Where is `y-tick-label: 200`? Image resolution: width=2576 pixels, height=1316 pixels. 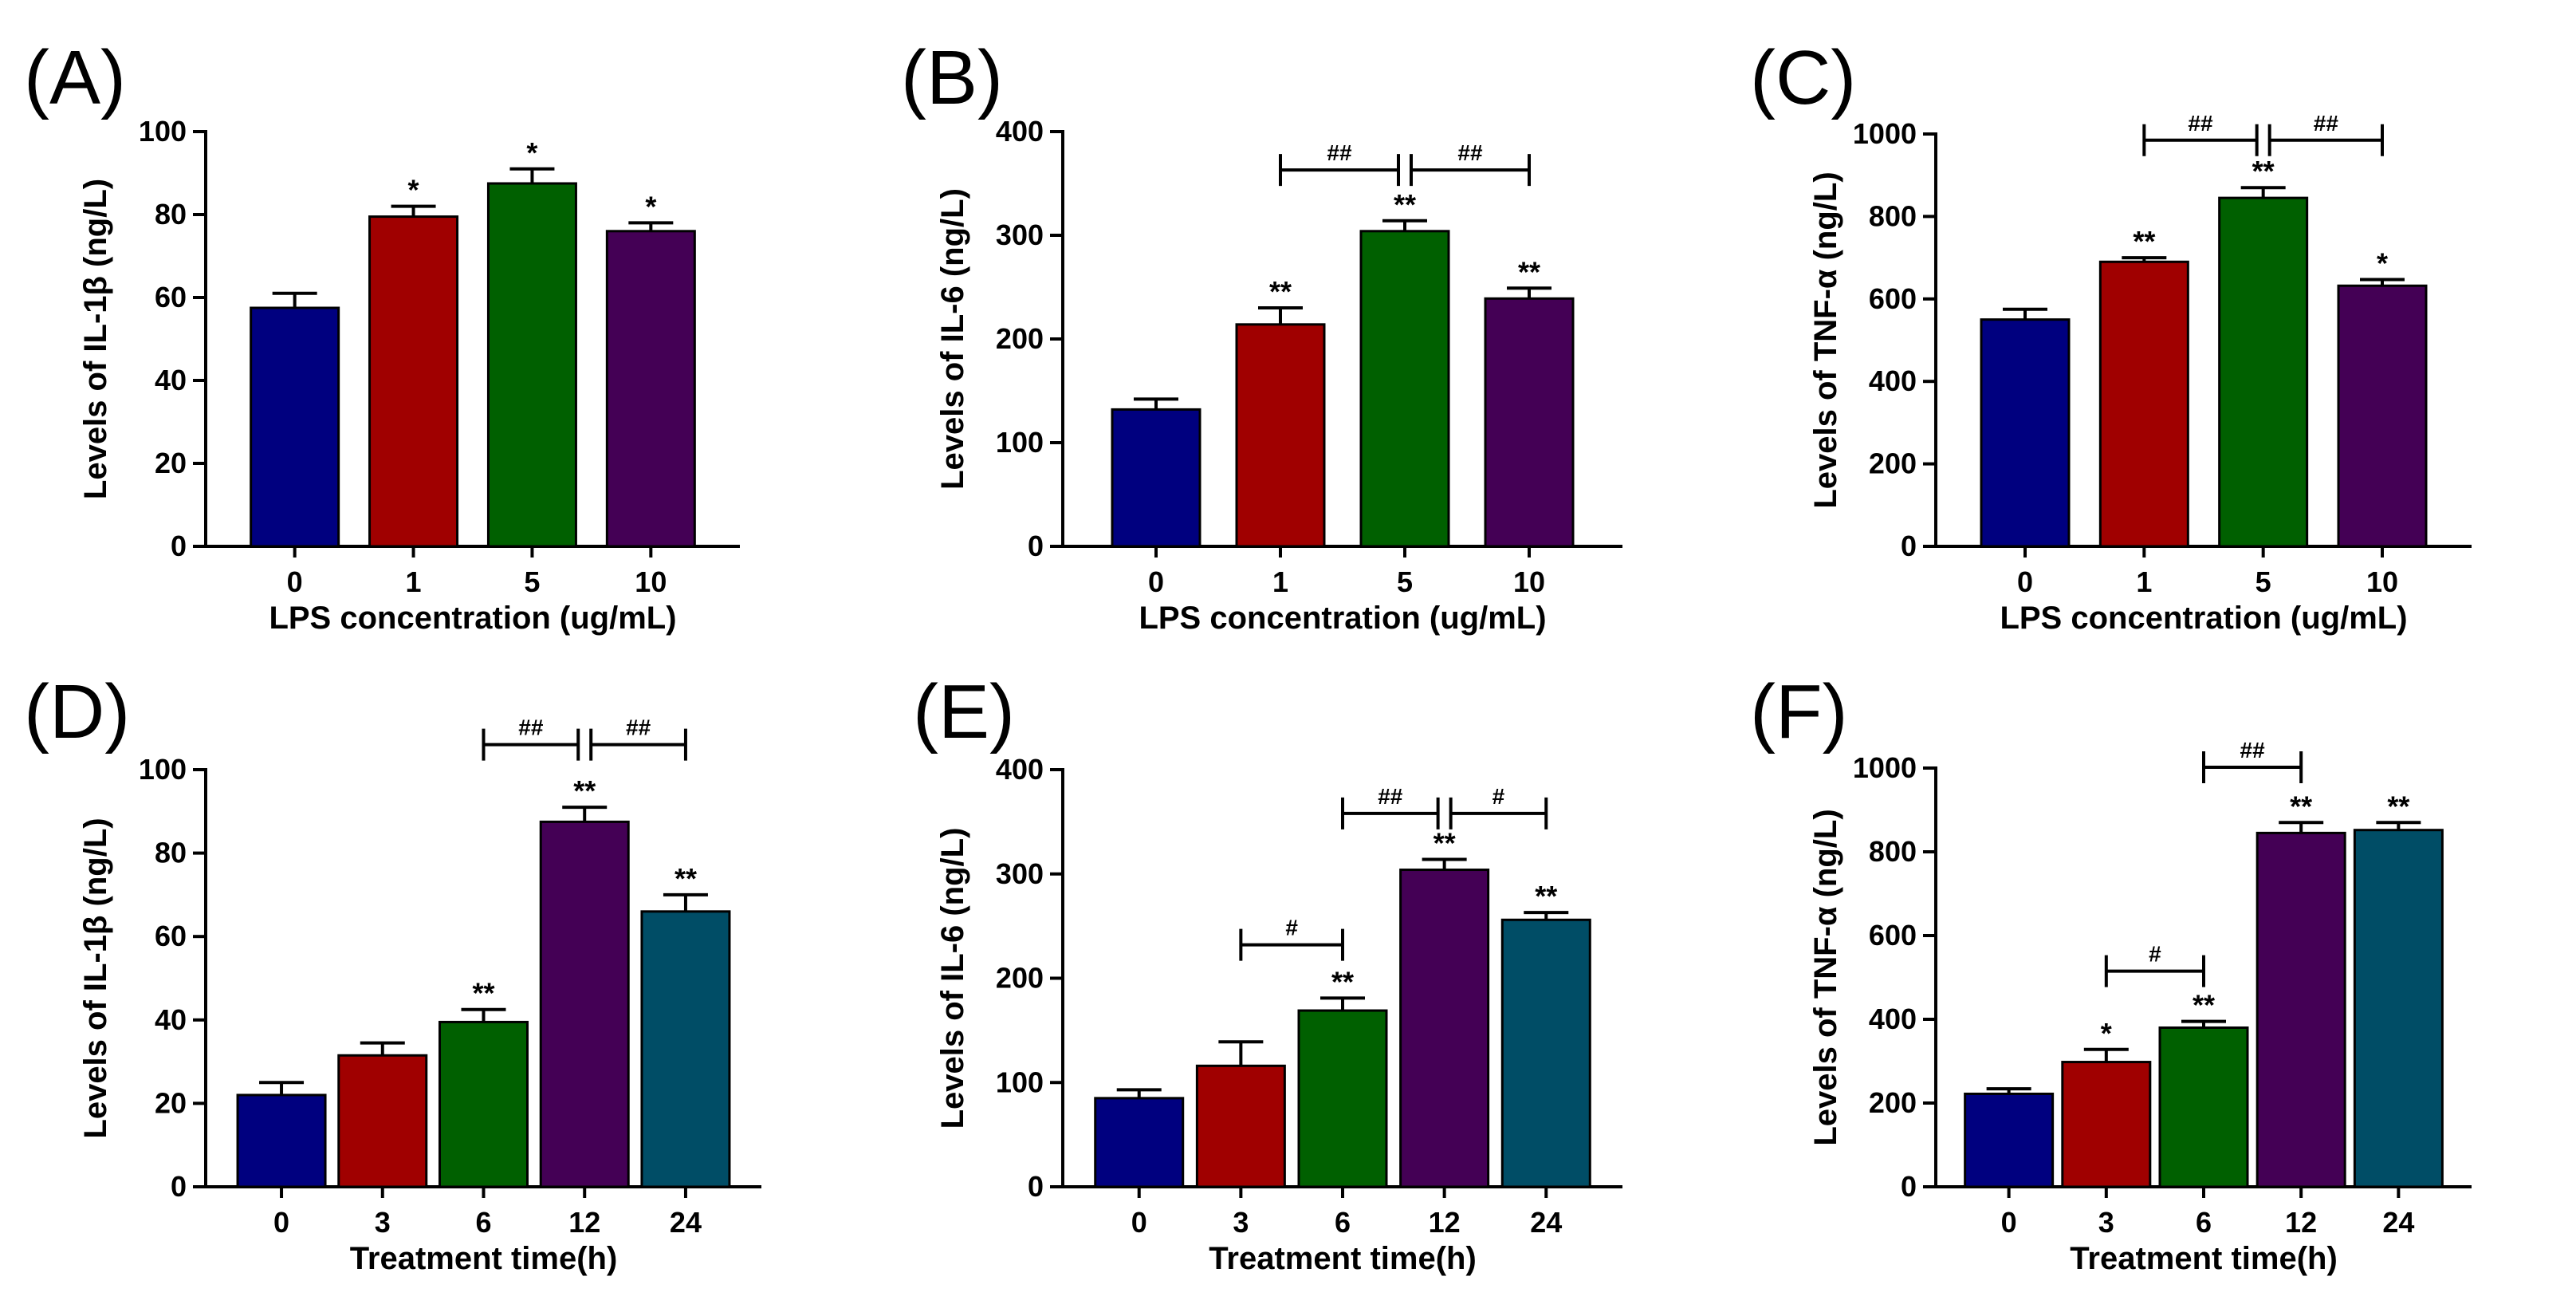 y-tick-label: 200 is located at coordinates (1893, 464).